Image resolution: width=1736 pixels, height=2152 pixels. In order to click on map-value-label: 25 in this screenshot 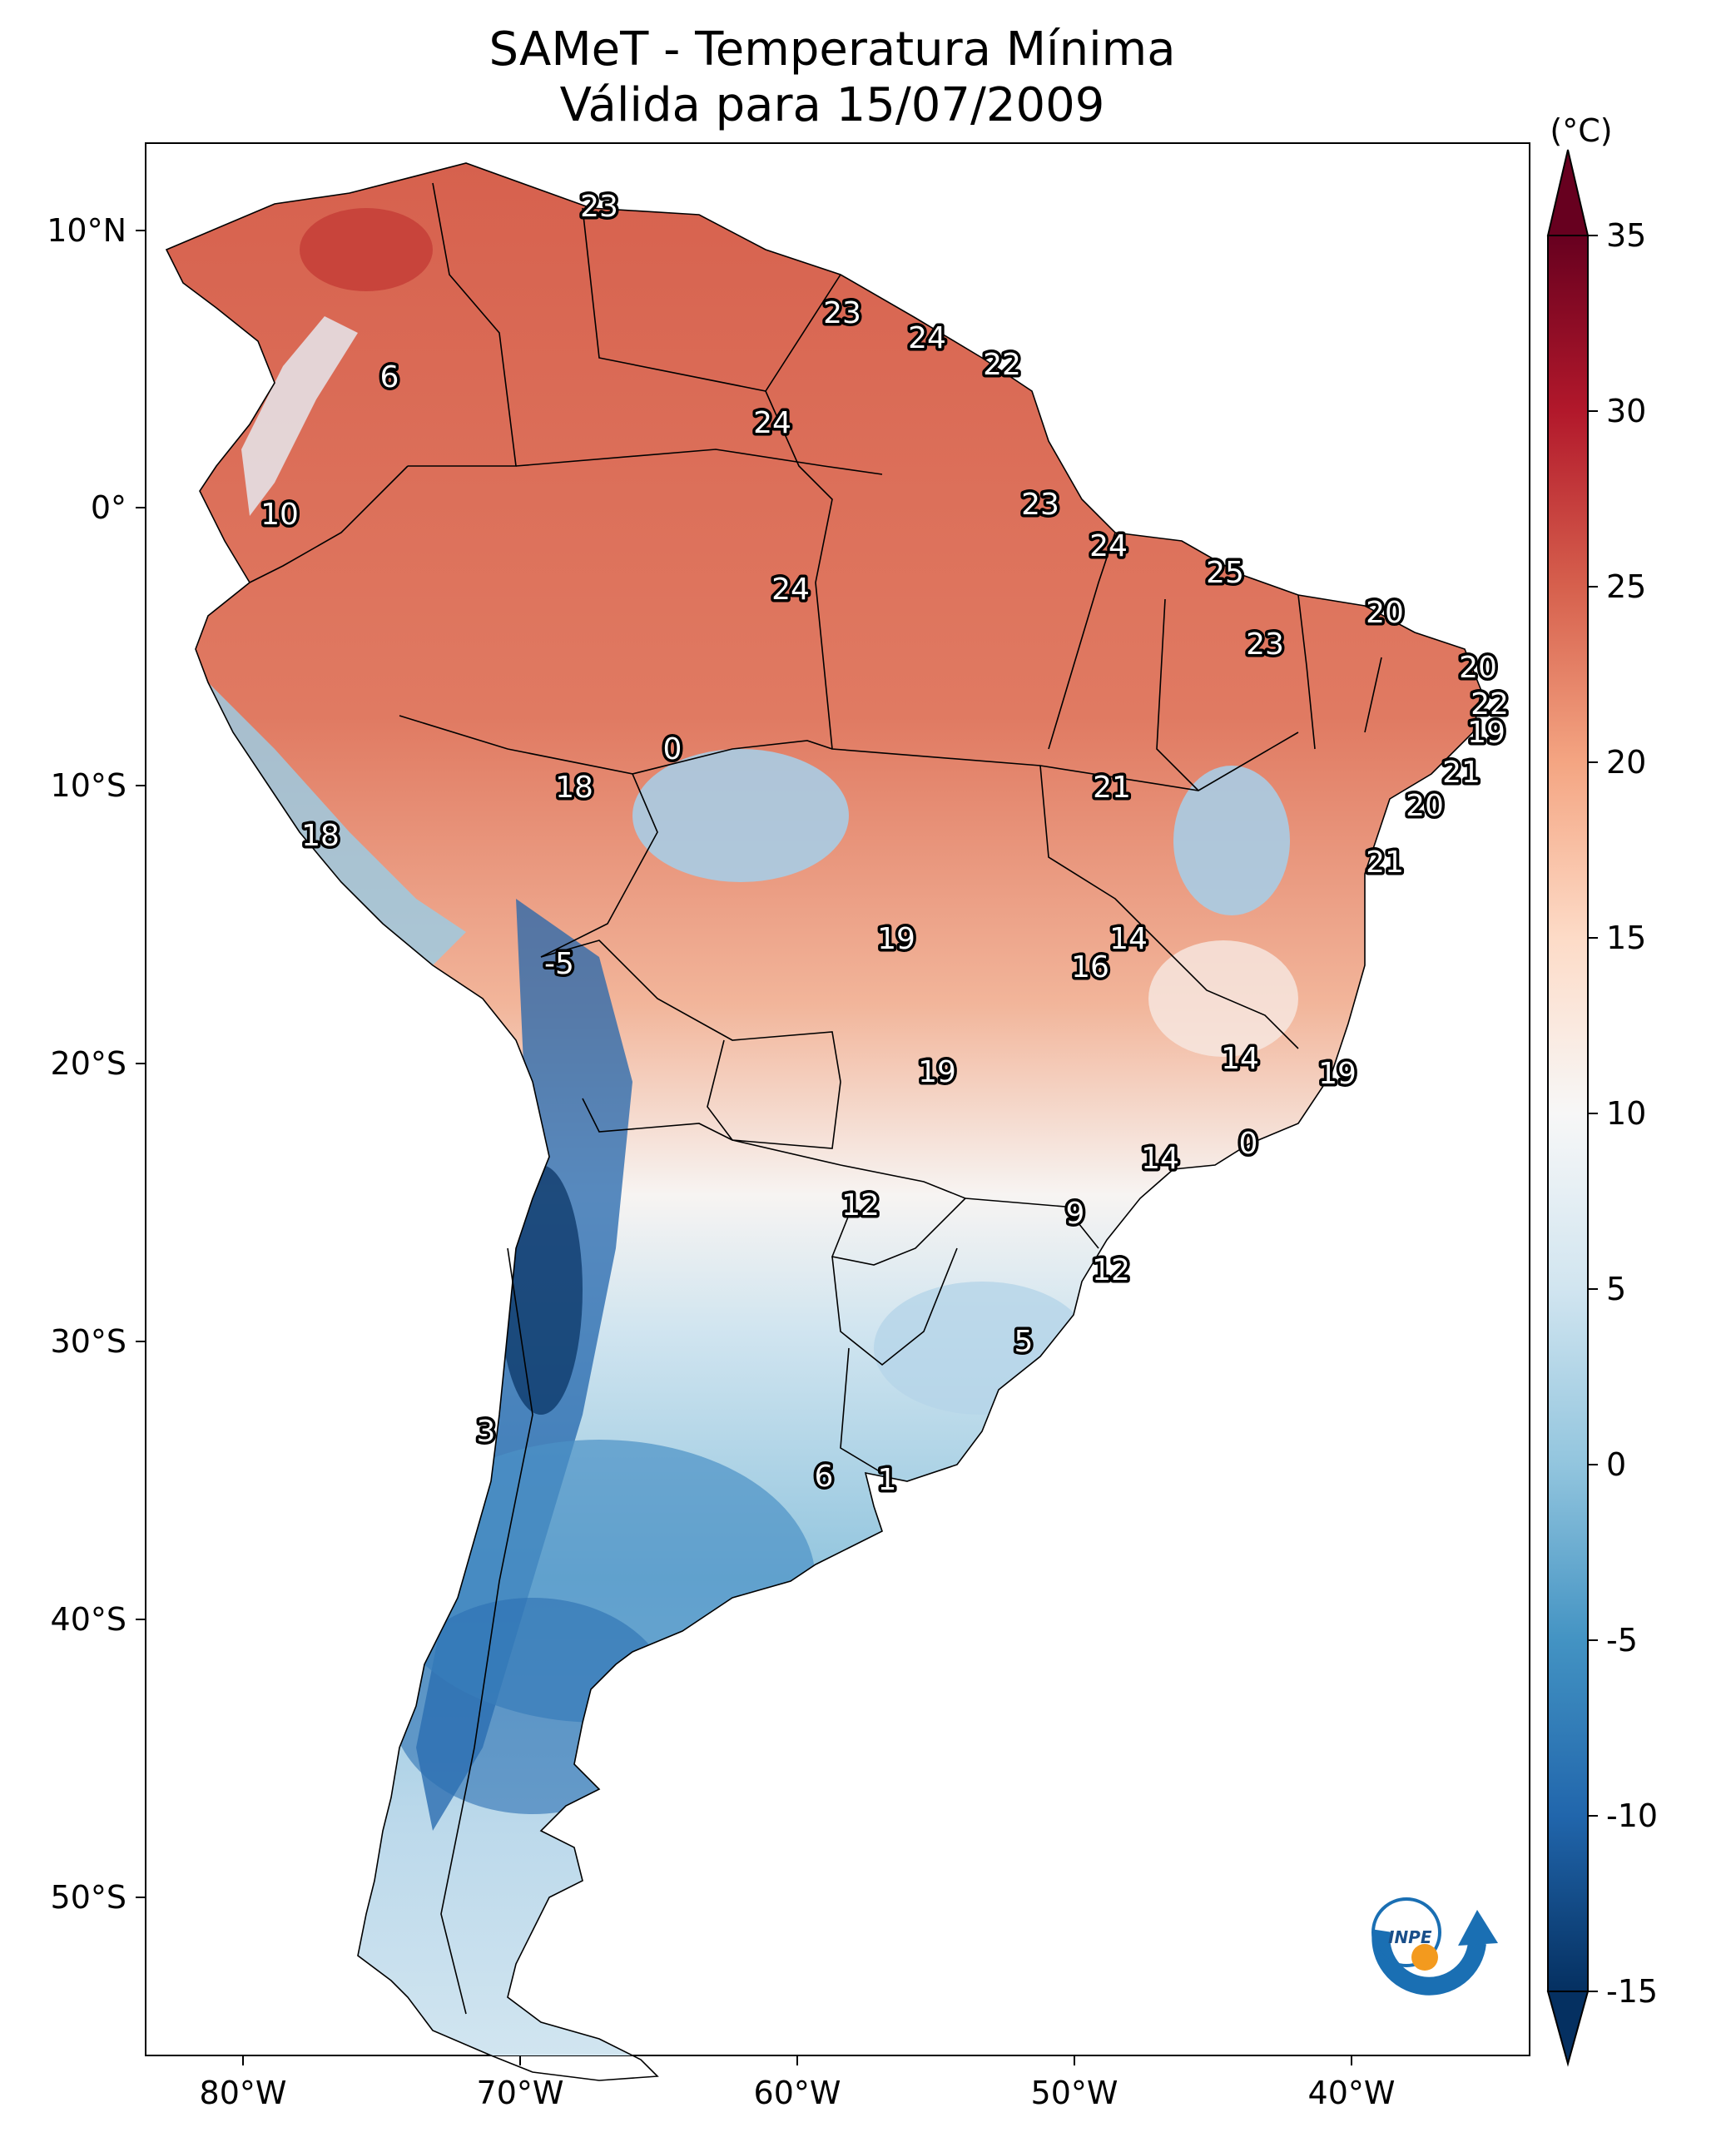, I will do `click(1225, 573)`.